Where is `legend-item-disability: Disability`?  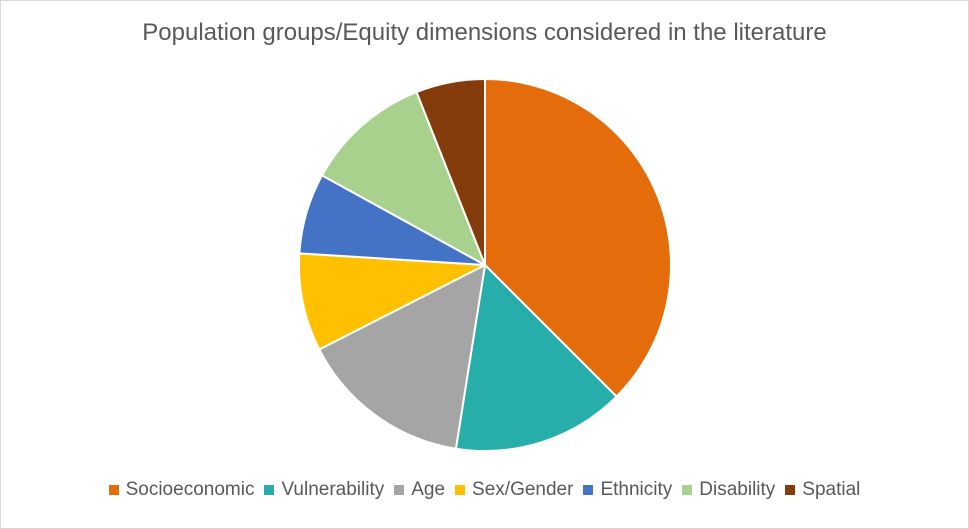 legend-item-disability: Disability is located at coordinates (728, 490).